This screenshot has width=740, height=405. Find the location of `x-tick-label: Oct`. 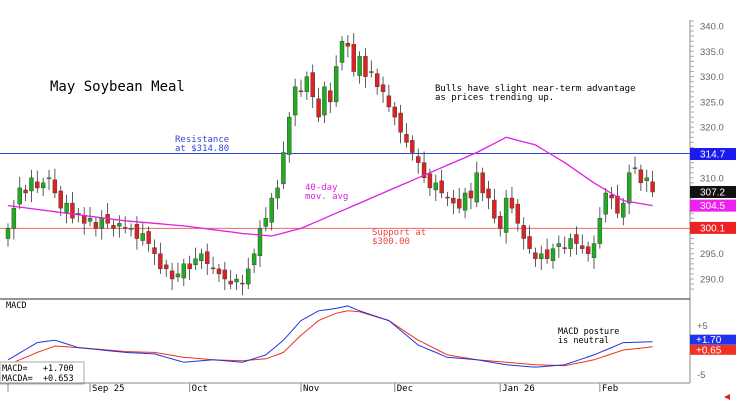

x-tick-label: Oct is located at coordinates (200, 389).